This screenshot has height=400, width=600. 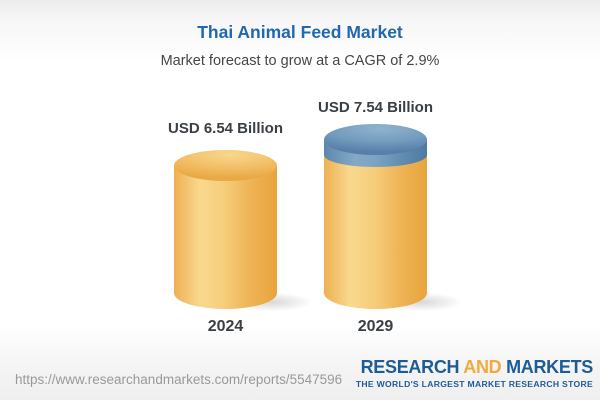 What do you see at coordinates (225, 326) in the screenshot?
I see `bar-category-label-2024: 2024` at bounding box center [225, 326].